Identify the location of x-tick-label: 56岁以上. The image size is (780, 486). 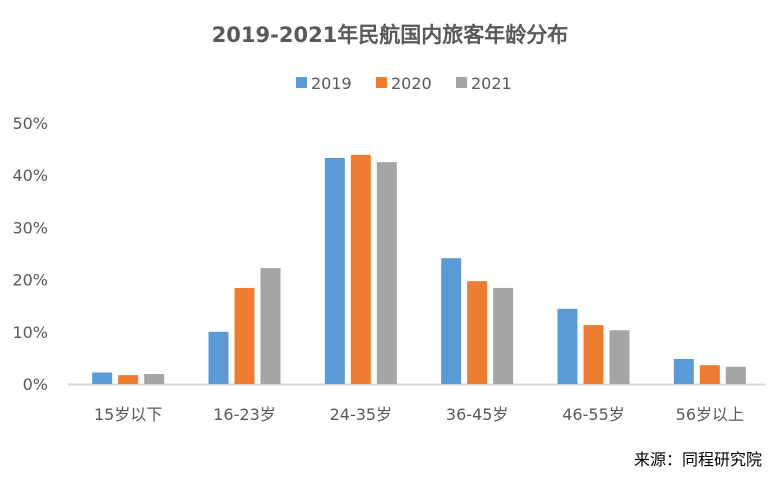
(710, 414).